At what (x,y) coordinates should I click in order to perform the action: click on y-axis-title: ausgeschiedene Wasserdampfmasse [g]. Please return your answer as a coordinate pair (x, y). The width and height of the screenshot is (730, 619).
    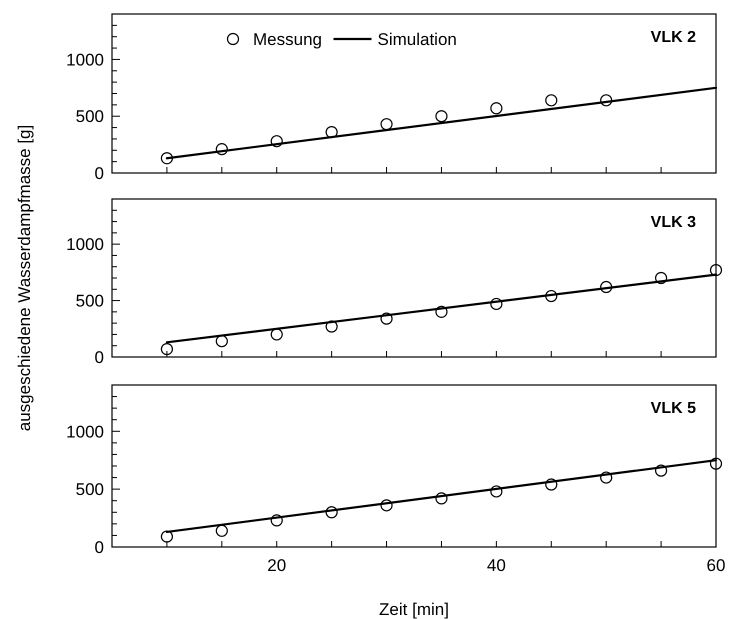
    Looking at the image, I should click on (24, 278).